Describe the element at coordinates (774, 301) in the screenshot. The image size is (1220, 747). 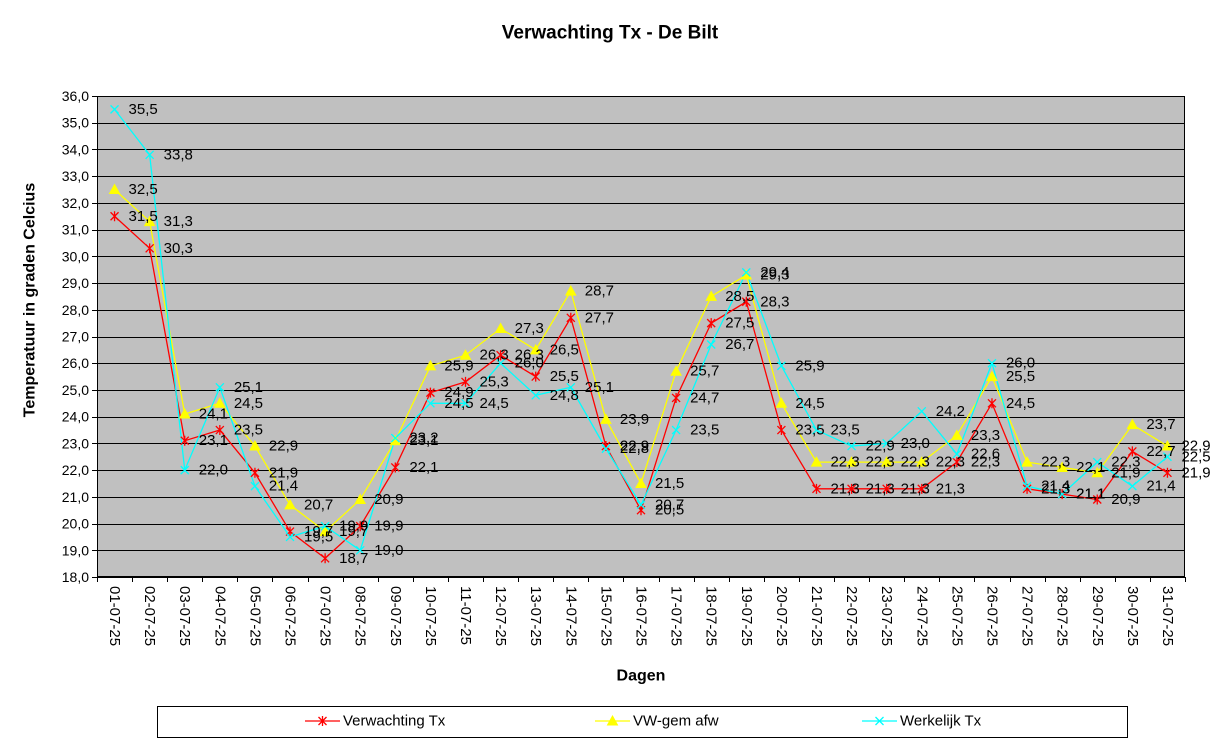
I see `data-label-verwachting-tx: 28,3` at that location.